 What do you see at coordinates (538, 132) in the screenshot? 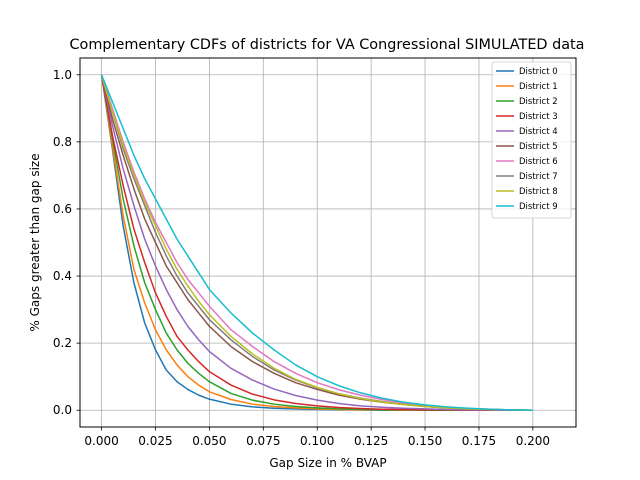
I see `legend-label: District 4` at bounding box center [538, 132].